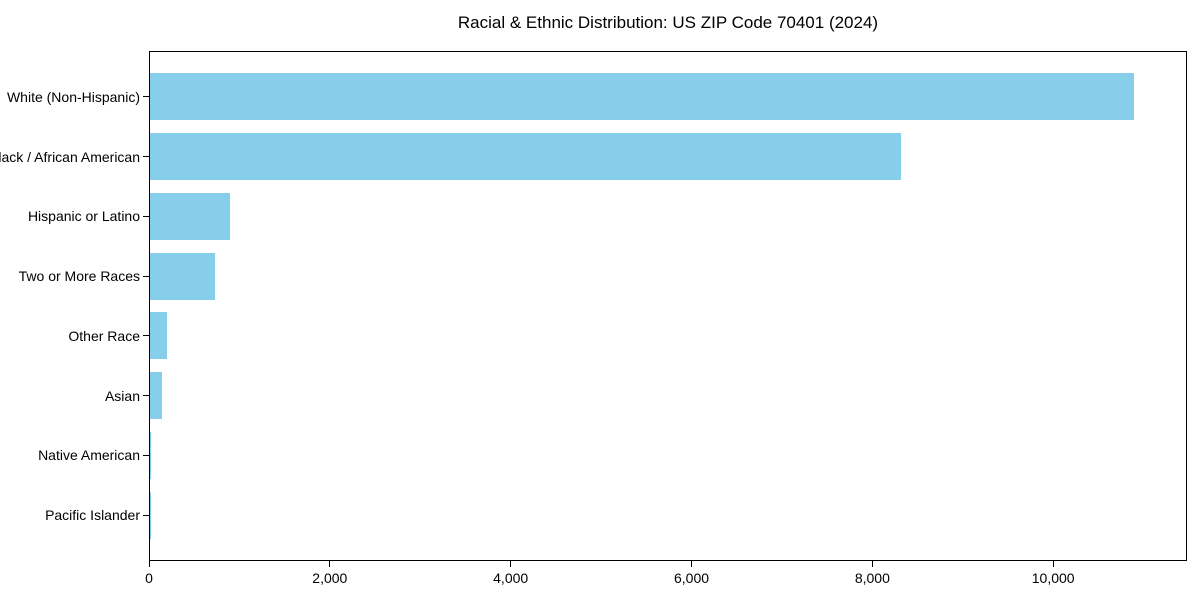 The height and width of the screenshot is (600, 1200). I want to click on x-tick-label: 4,000, so click(511, 578).